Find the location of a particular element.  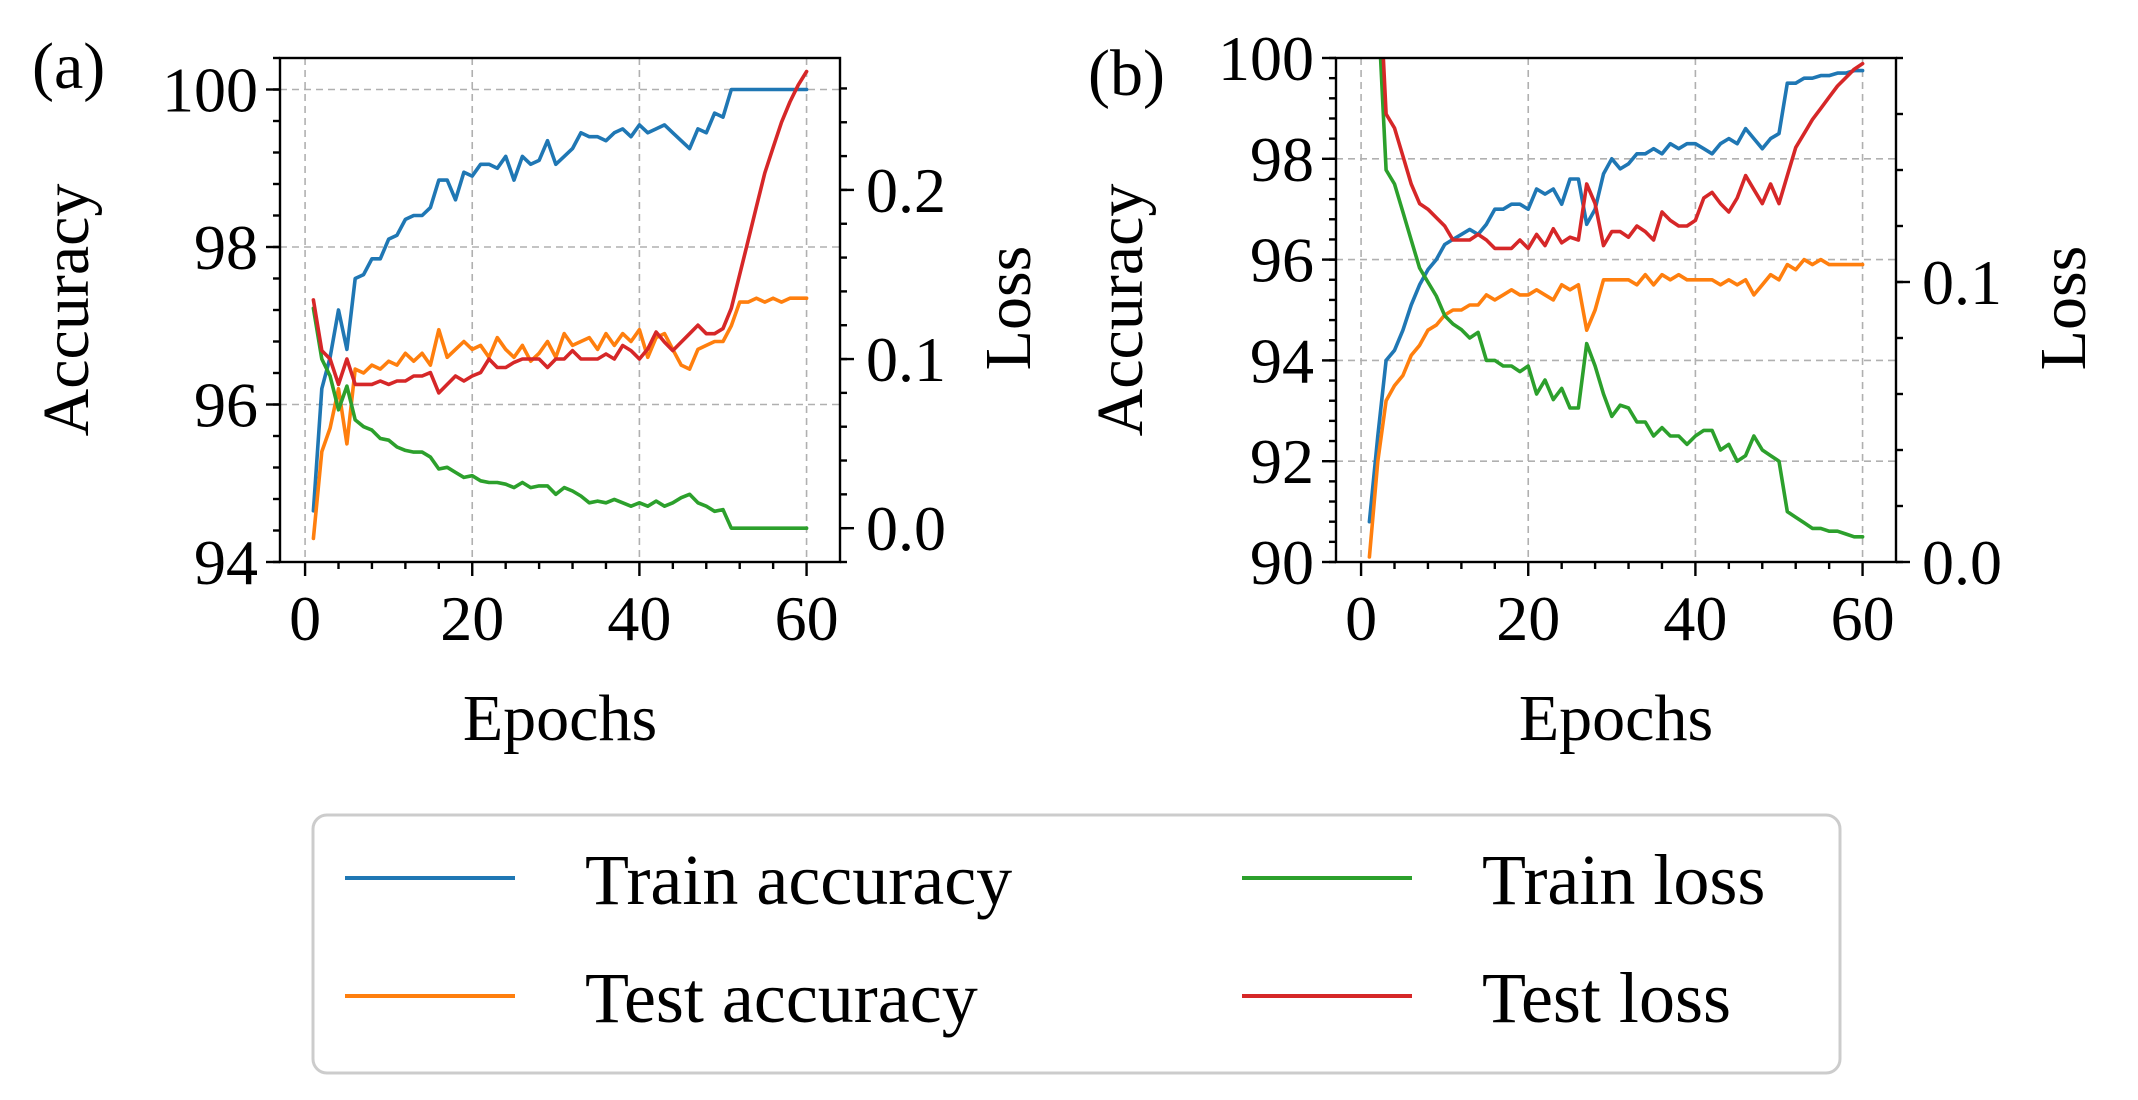

y2-tick-label: 0.2 is located at coordinates (906, 190).